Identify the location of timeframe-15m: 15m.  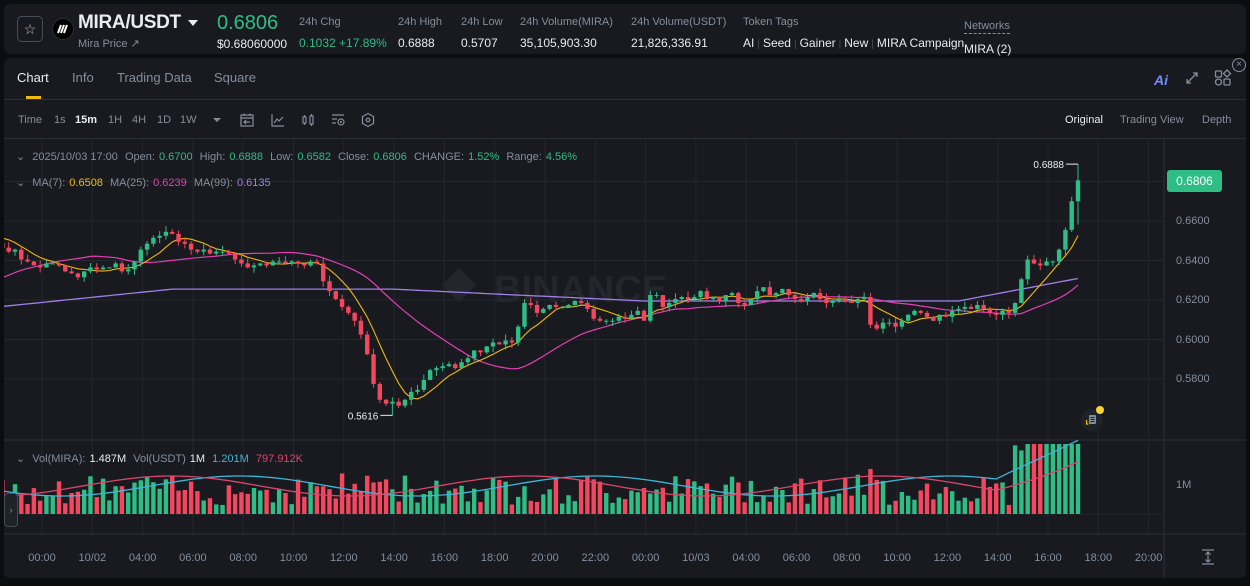
(86, 120).